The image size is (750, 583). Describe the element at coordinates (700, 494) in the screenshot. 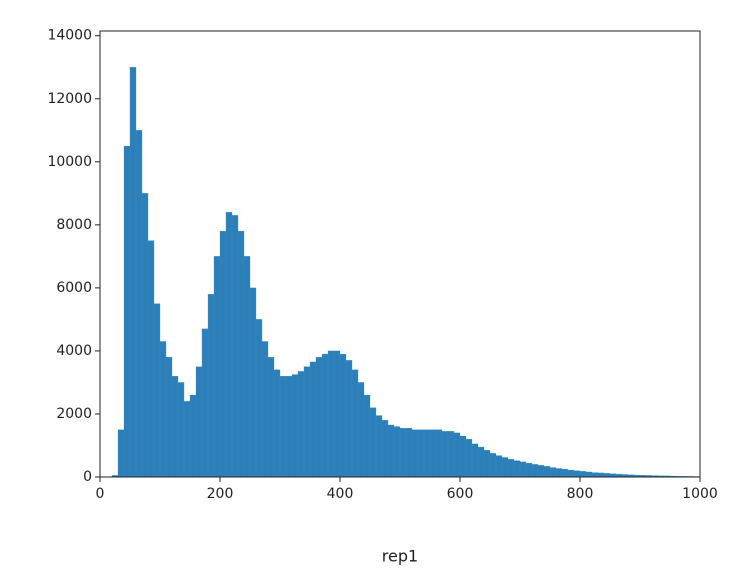

I see `x-tick-label: 1000` at that location.